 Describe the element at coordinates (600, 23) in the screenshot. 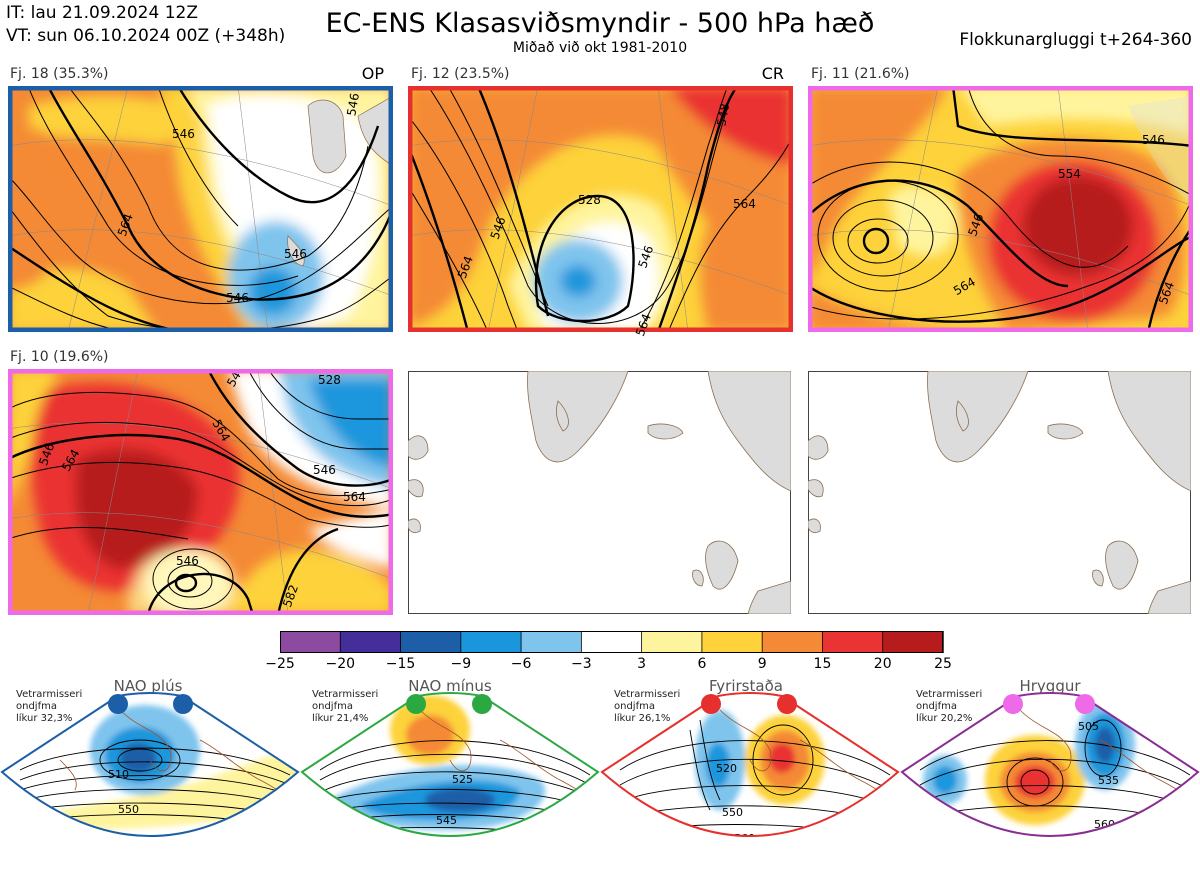

I see `page-title: EC-ENS Klasasviðsmyndir - 500 hPa hæð` at that location.